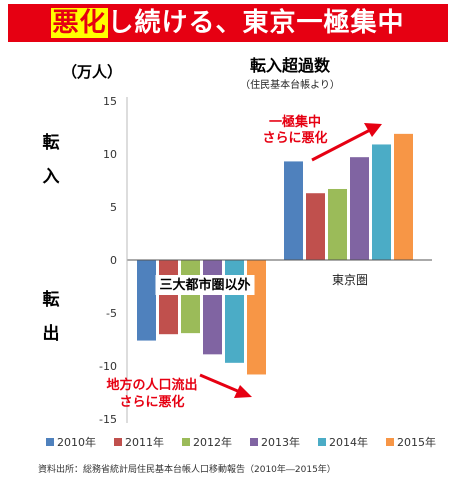 The width and height of the screenshot is (456, 477). What do you see at coordinates (416, 442) in the screenshot?
I see `legend-label-2015年: 2015年` at bounding box center [416, 442].